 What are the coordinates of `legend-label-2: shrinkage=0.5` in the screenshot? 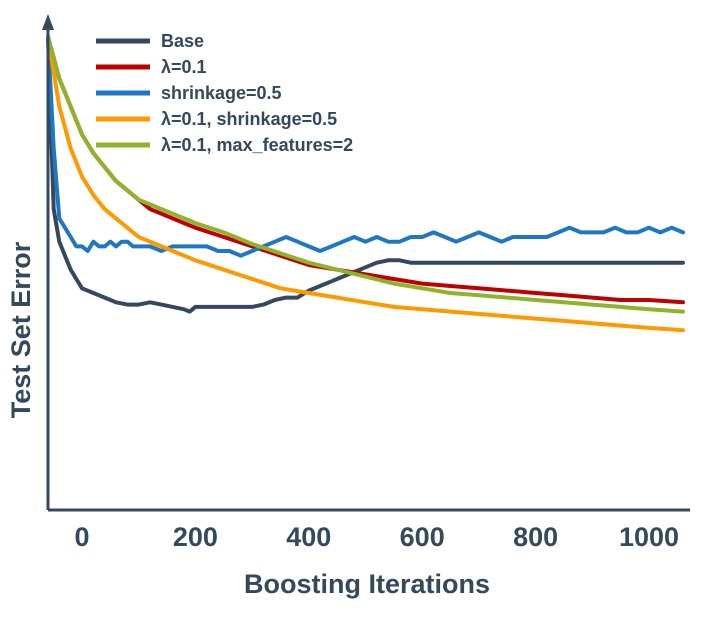 It's located at (221, 93).